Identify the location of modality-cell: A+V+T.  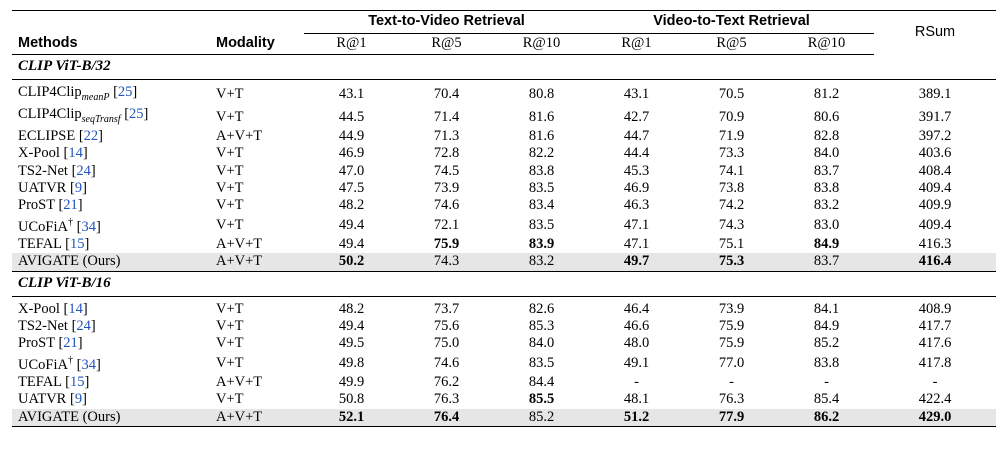
(256, 262).